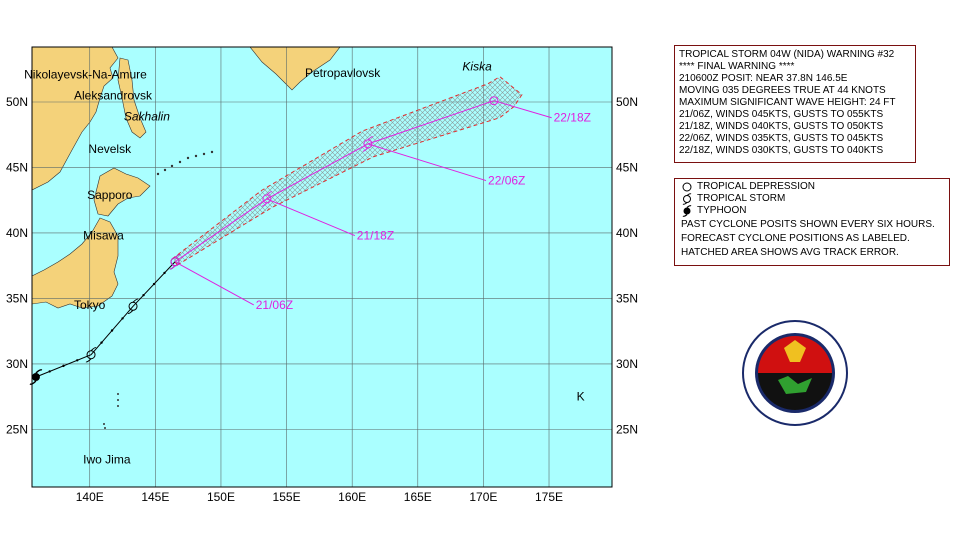 The image size is (970, 535). What do you see at coordinates (687, 199) in the screenshot?
I see `tropical-storm-icon` at bounding box center [687, 199].